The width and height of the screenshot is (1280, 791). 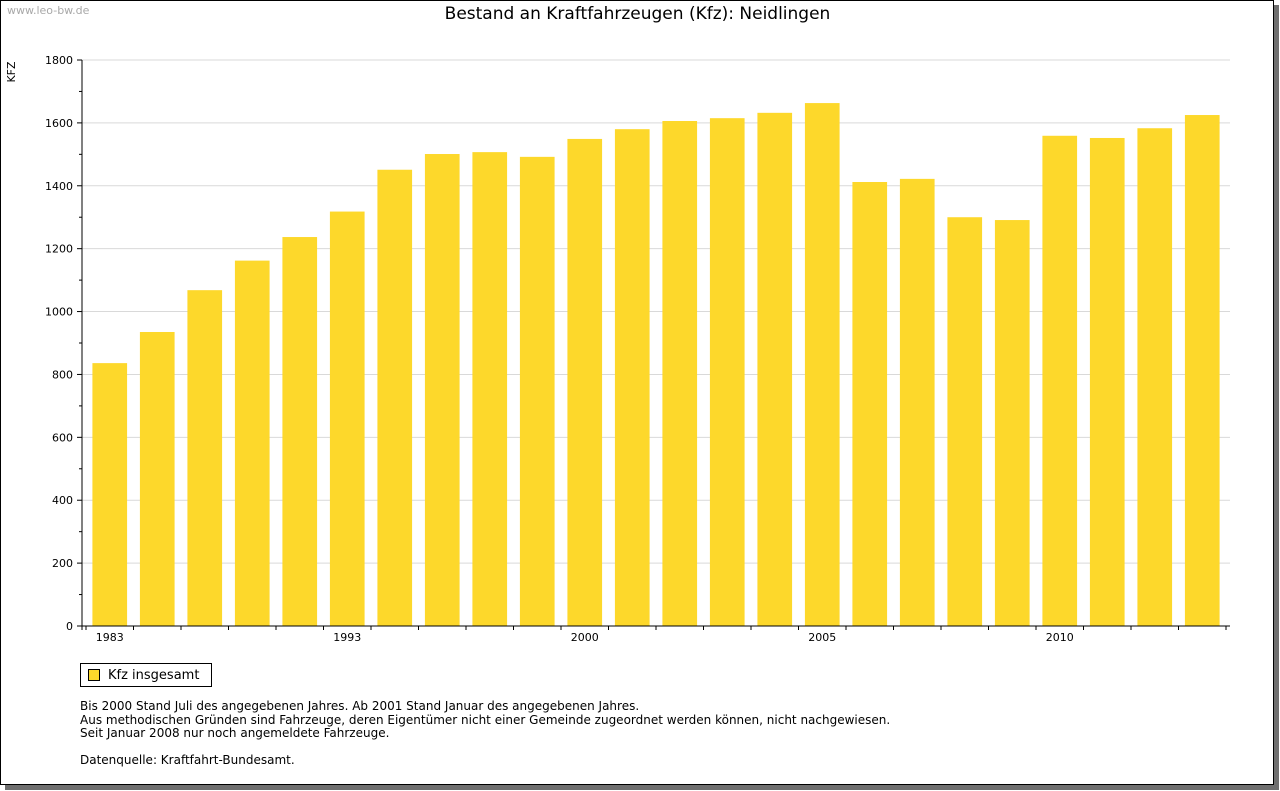 What do you see at coordinates (62, 563) in the screenshot?
I see `y-tick-label: 200` at bounding box center [62, 563].